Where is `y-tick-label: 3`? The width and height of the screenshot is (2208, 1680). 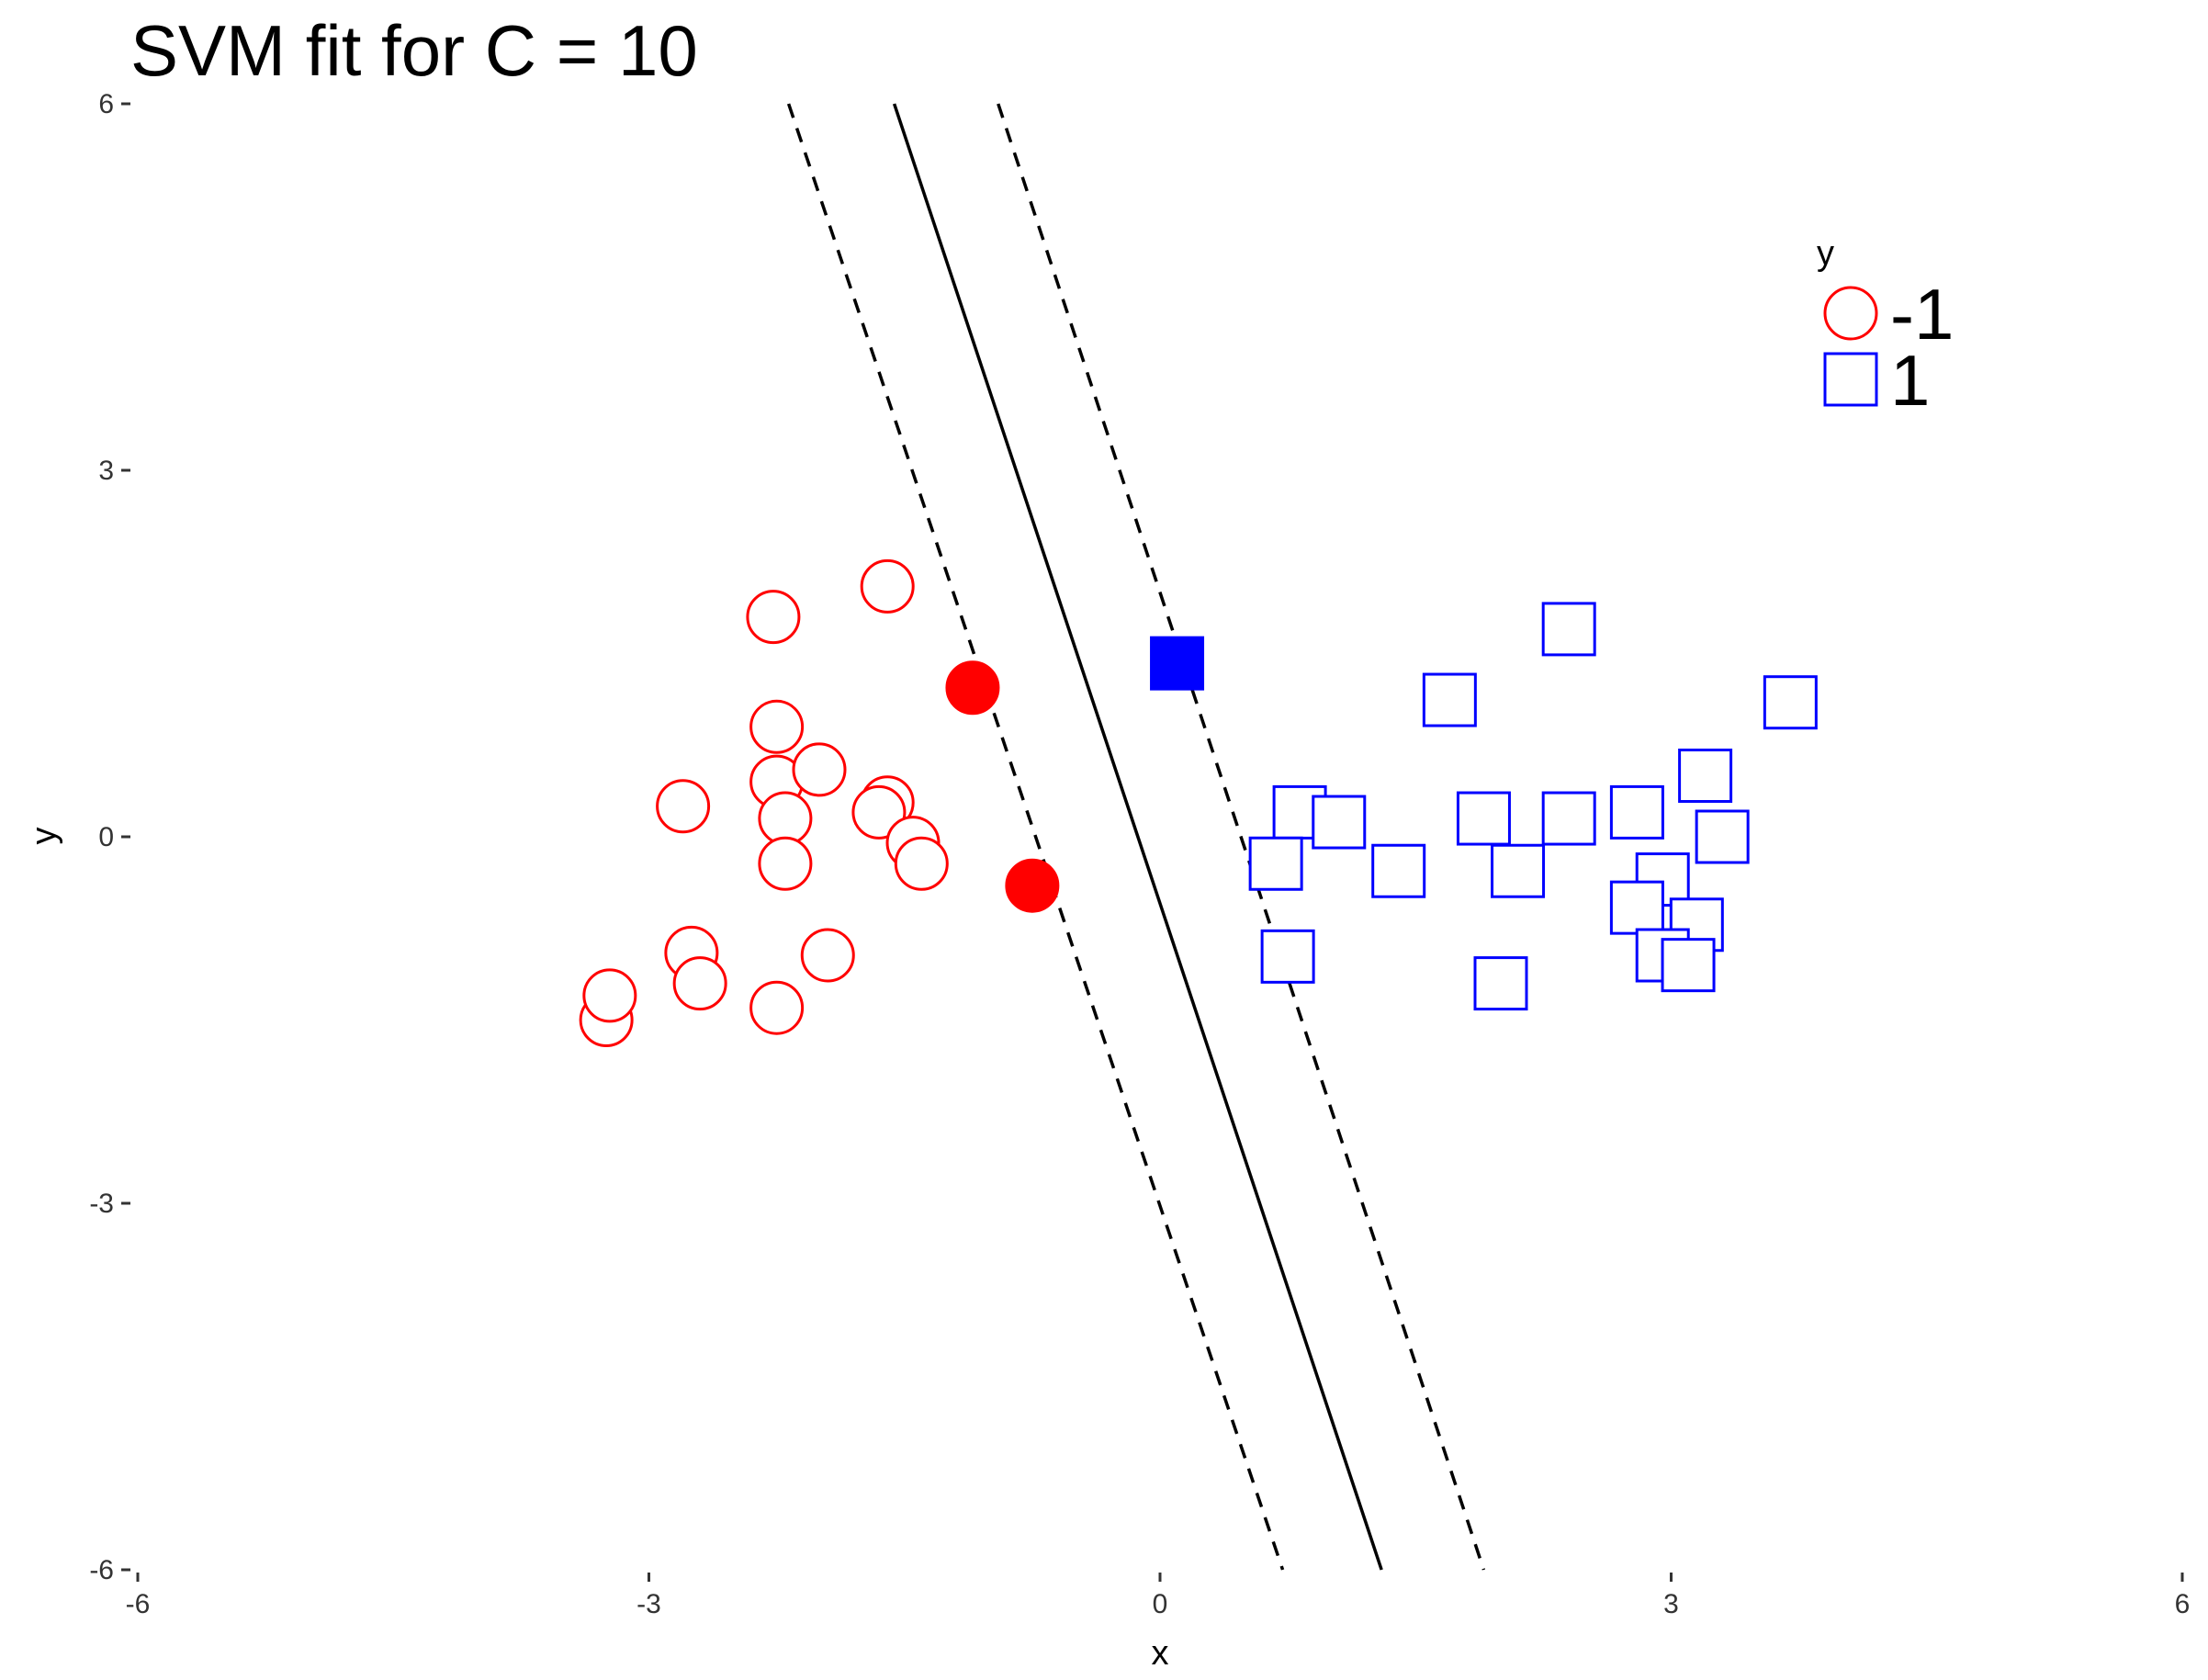
y-tick-label: 3 is located at coordinates (106, 471).